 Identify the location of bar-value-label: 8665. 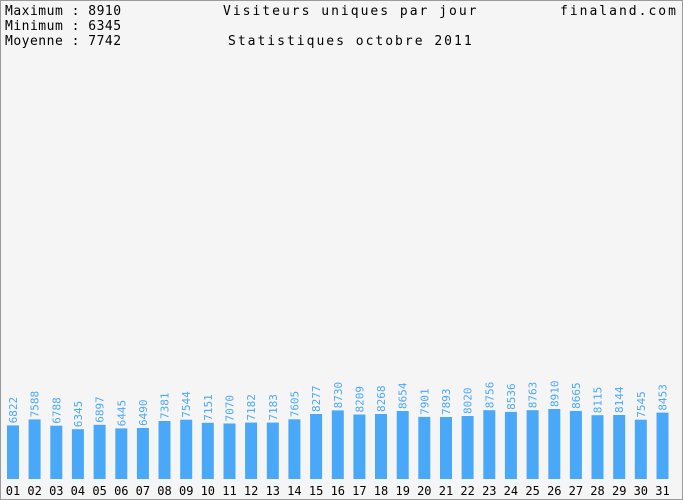
(576, 395).